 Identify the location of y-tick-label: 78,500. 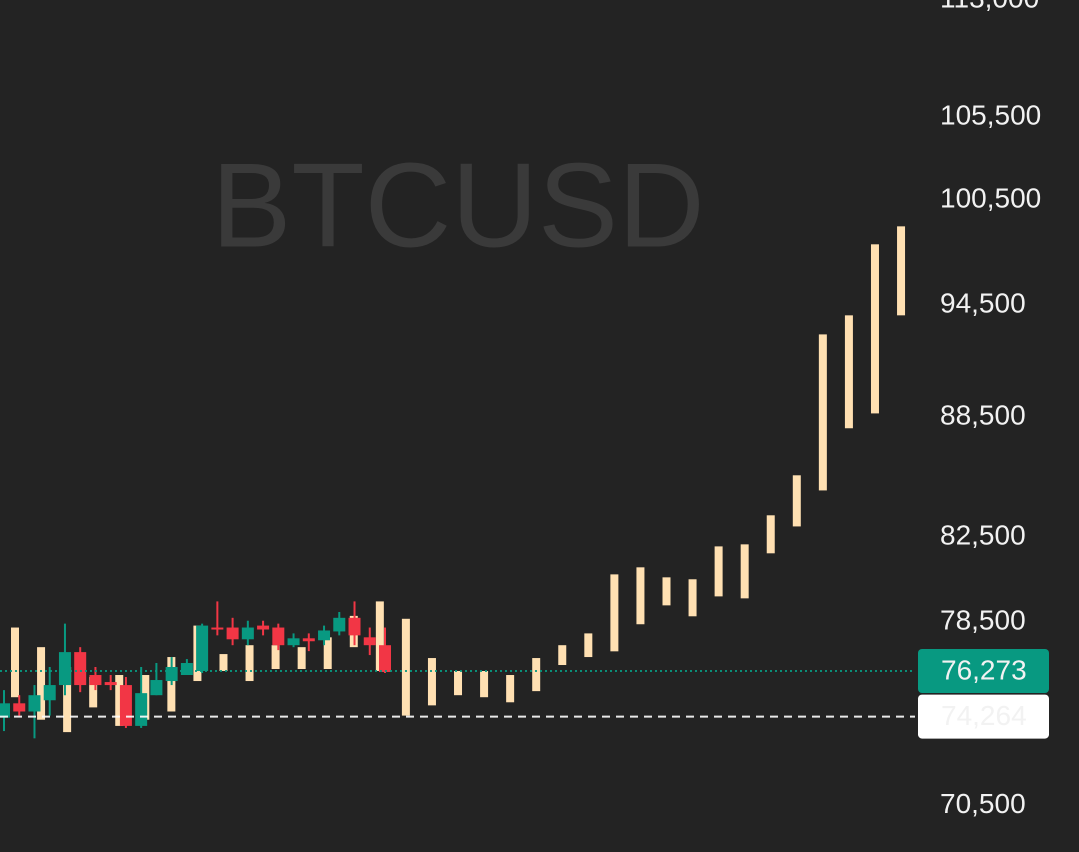
(983, 619).